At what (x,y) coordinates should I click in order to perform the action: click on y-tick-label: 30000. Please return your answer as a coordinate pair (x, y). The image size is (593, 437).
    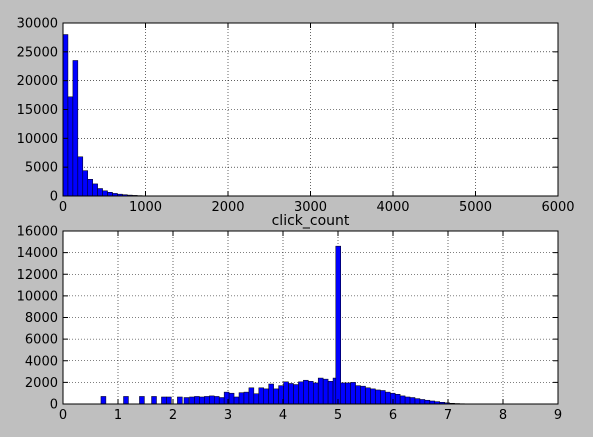
    Looking at the image, I should click on (37, 24).